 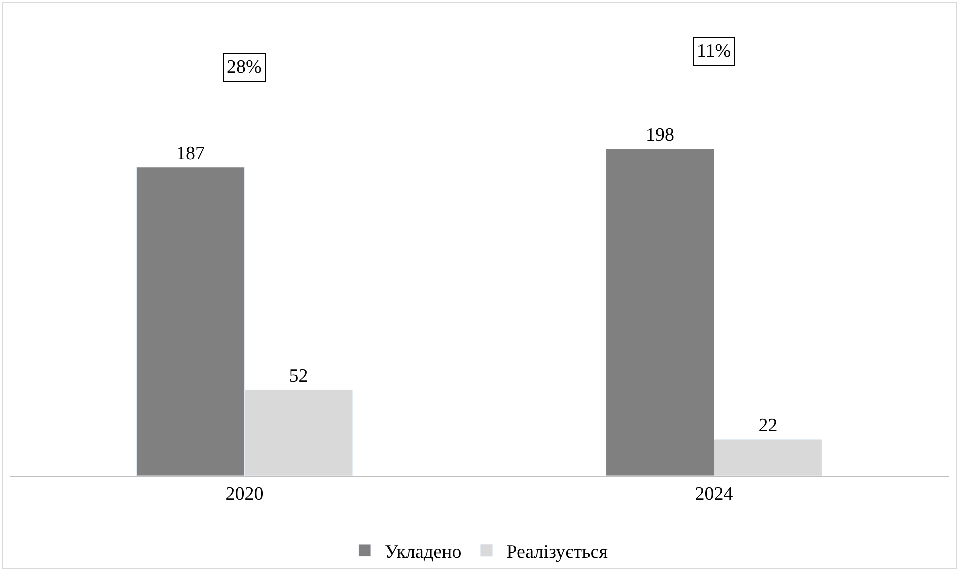 I want to click on x-tick-label: 2024, so click(x=714, y=494).